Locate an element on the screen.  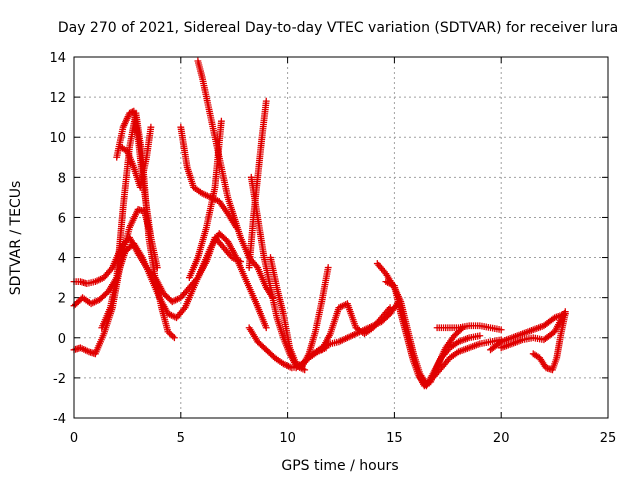
series-track-g is located at coordinates (208, 177).